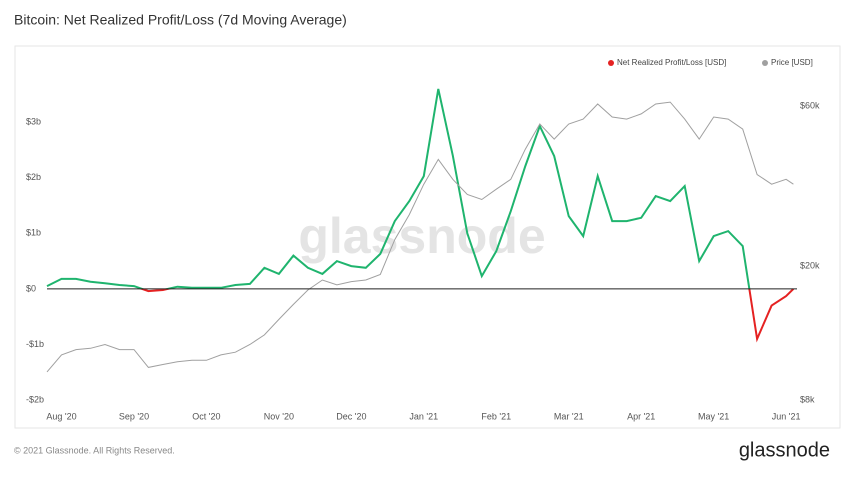 Image resolution: width=854 pixels, height=480 pixels. I want to click on y2-tick-label: $60k, so click(810, 105).